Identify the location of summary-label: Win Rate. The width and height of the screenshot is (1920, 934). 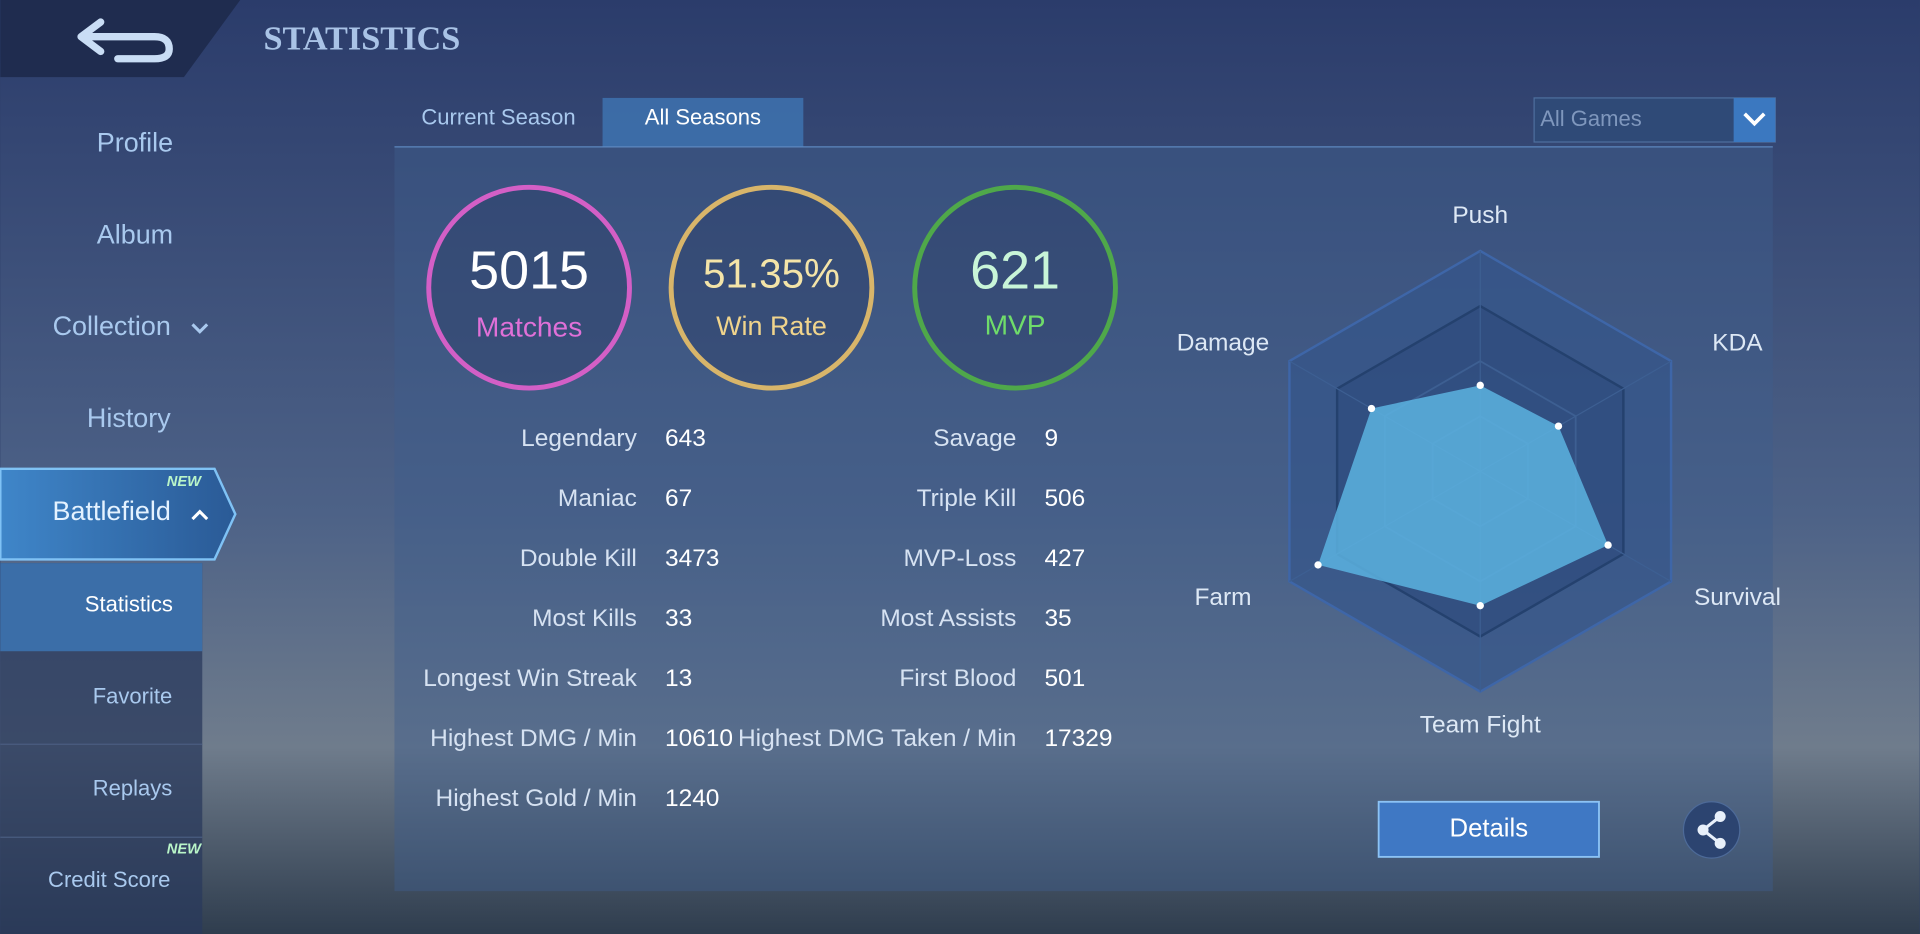
(771, 326).